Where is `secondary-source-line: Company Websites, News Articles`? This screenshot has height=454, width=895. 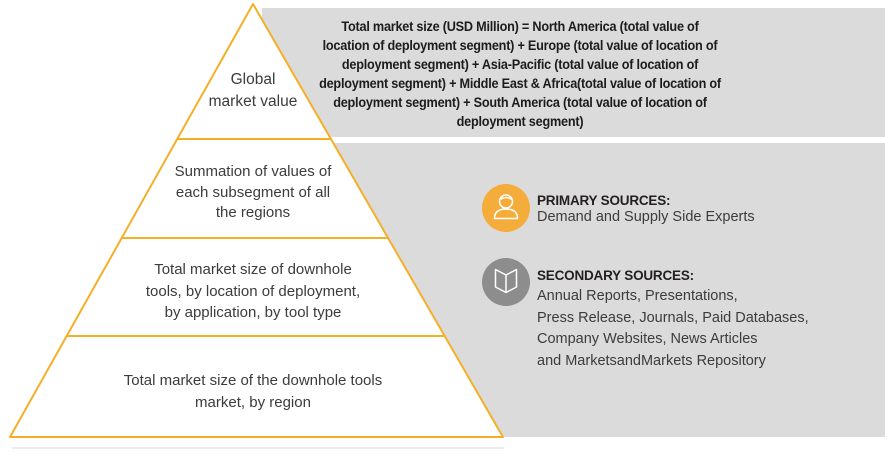
secondary-source-line: Company Websites, News Articles is located at coordinates (647, 339).